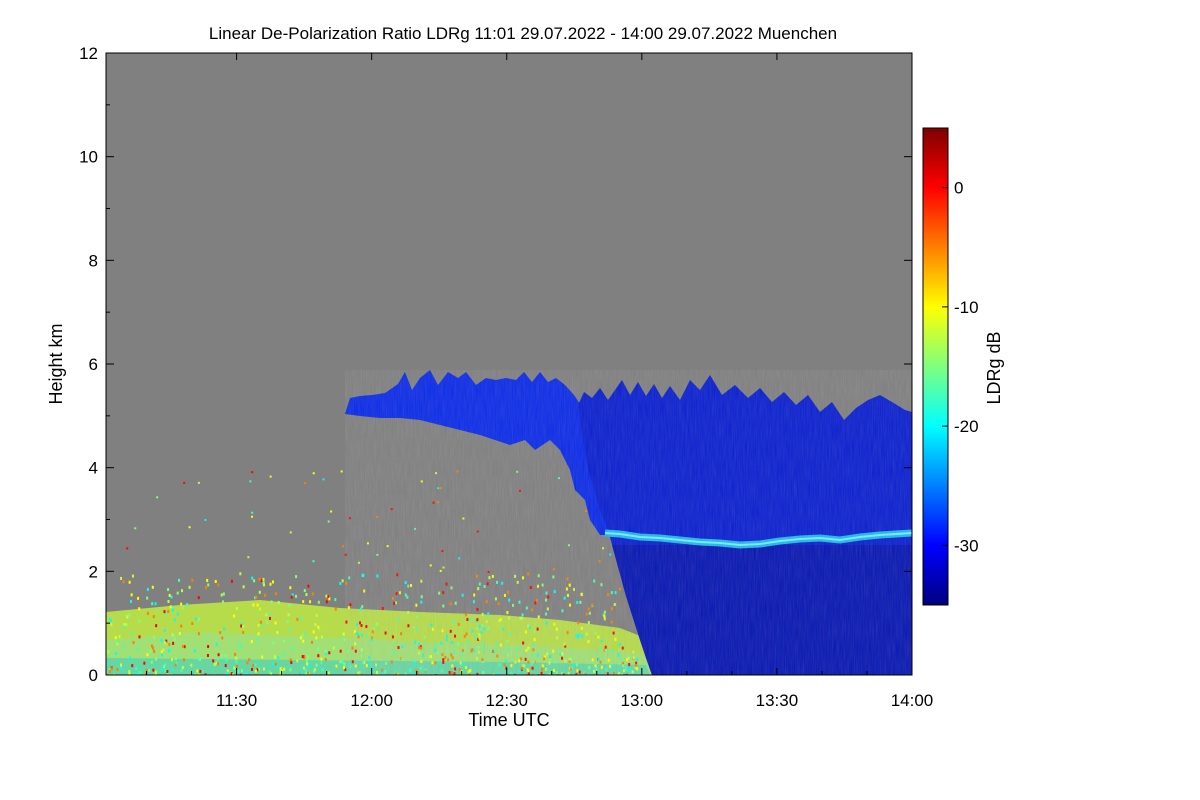 The height and width of the screenshot is (800, 1200). What do you see at coordinates (56, 363) in the screenshot?
I see `y-axis-label: Height km` at bounding box center [56, 363].